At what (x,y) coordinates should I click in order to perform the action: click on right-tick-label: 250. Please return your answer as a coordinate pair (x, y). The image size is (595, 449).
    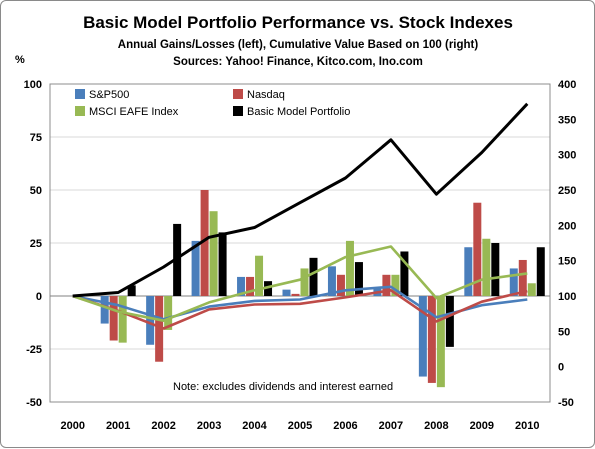
    Looking at the image, I should click on (567, 191).